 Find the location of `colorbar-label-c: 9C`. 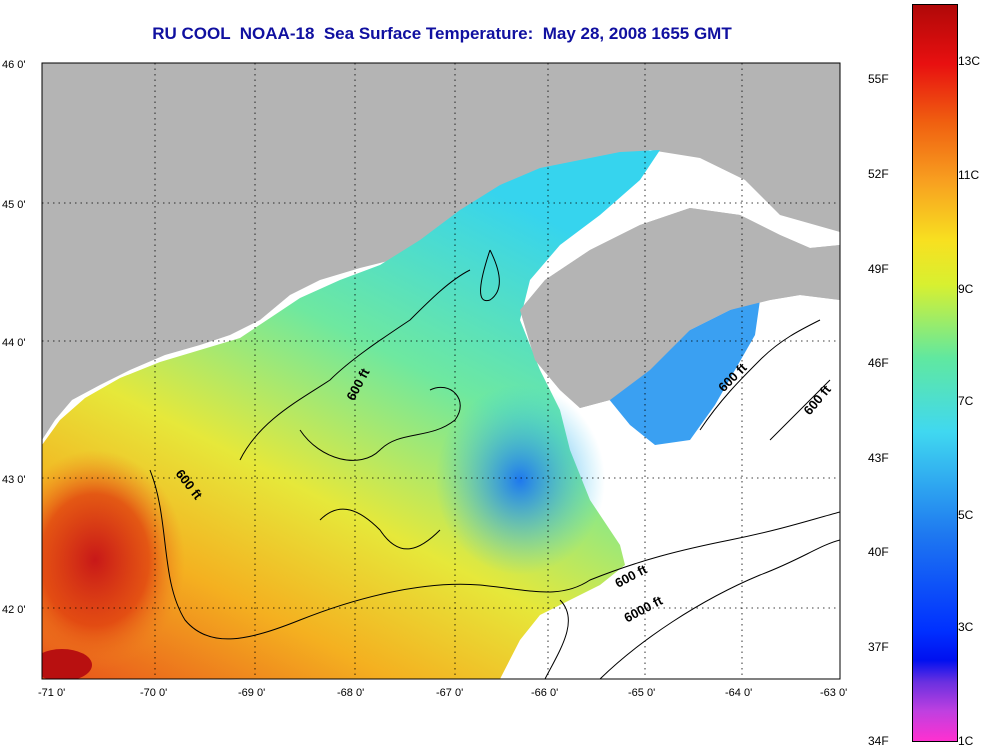

colorbar-label-c: 9C is located at coordinates (966, 289).